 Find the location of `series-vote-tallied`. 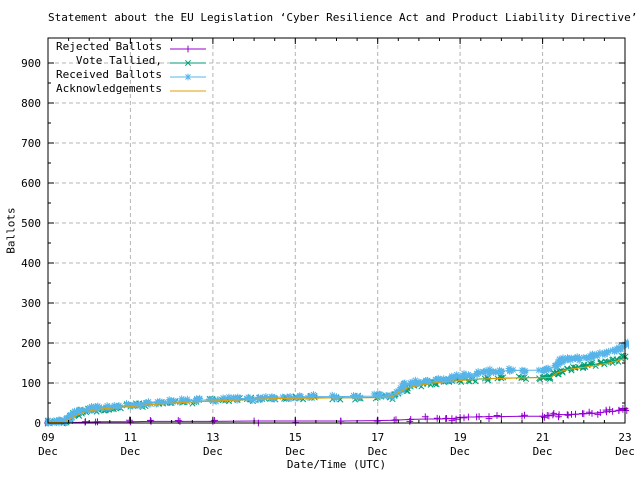

series-vote-tallied is located at coordinates (336, 389).